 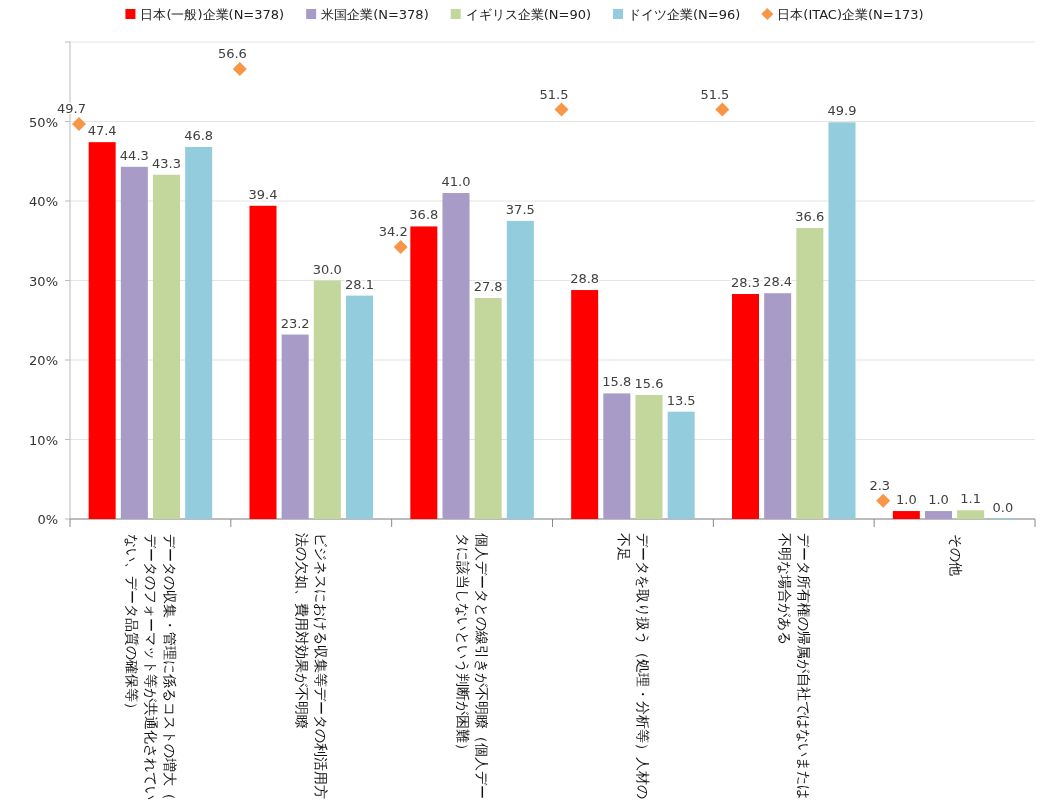 I want to click on y-tick-label: 10%, so click(x=43, y=440).